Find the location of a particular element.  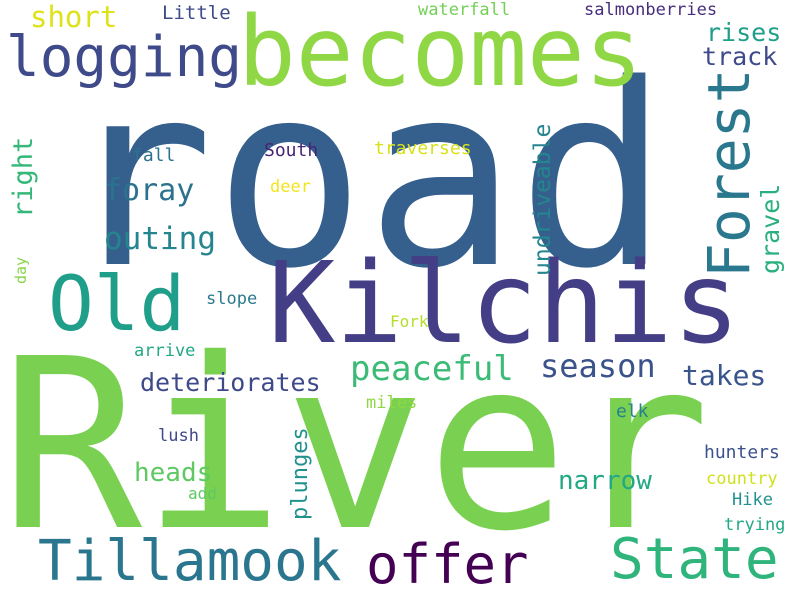

word-little: Little is located at coordinates (196, 13).